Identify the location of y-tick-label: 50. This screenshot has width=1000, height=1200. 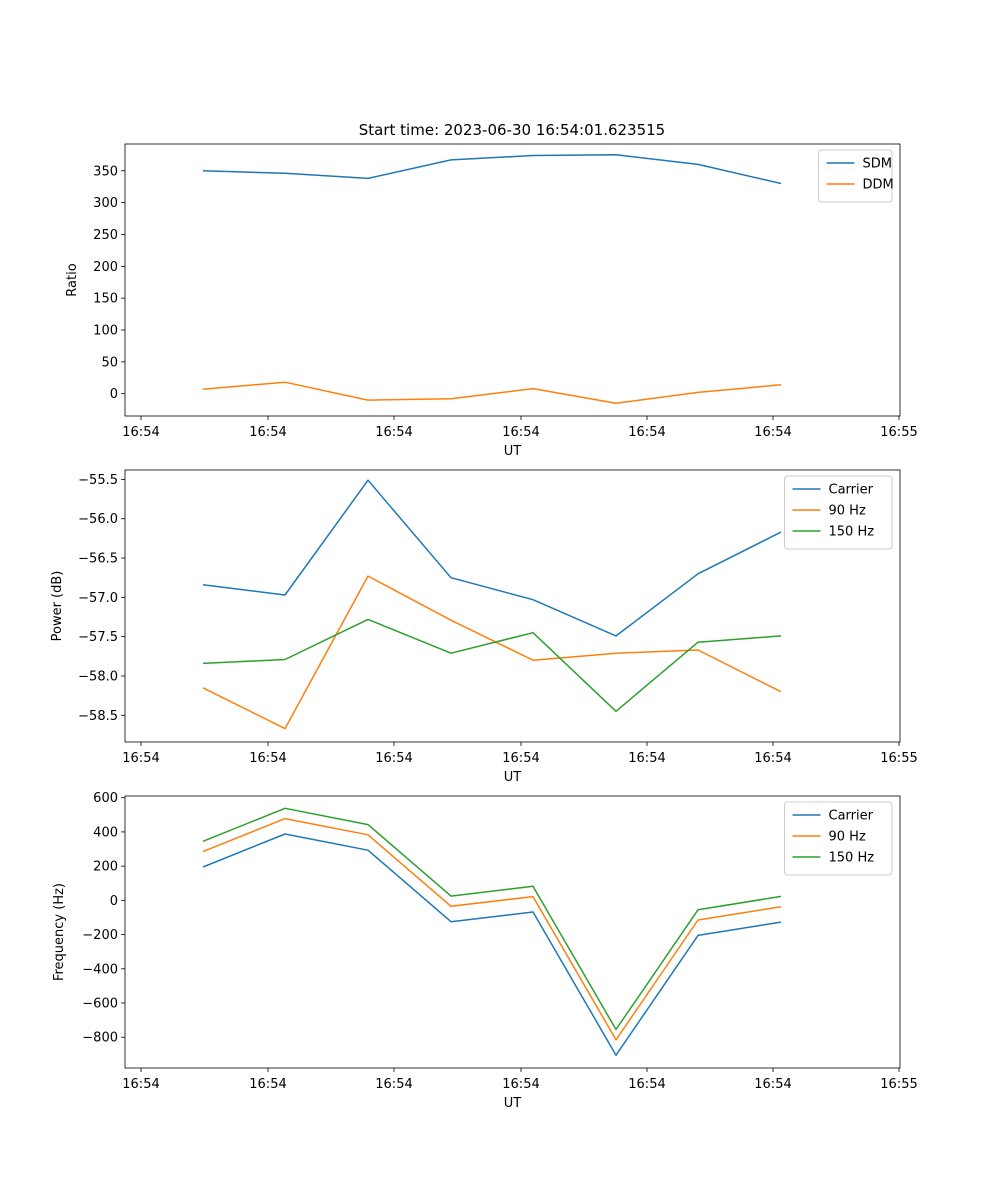
(109, 362).